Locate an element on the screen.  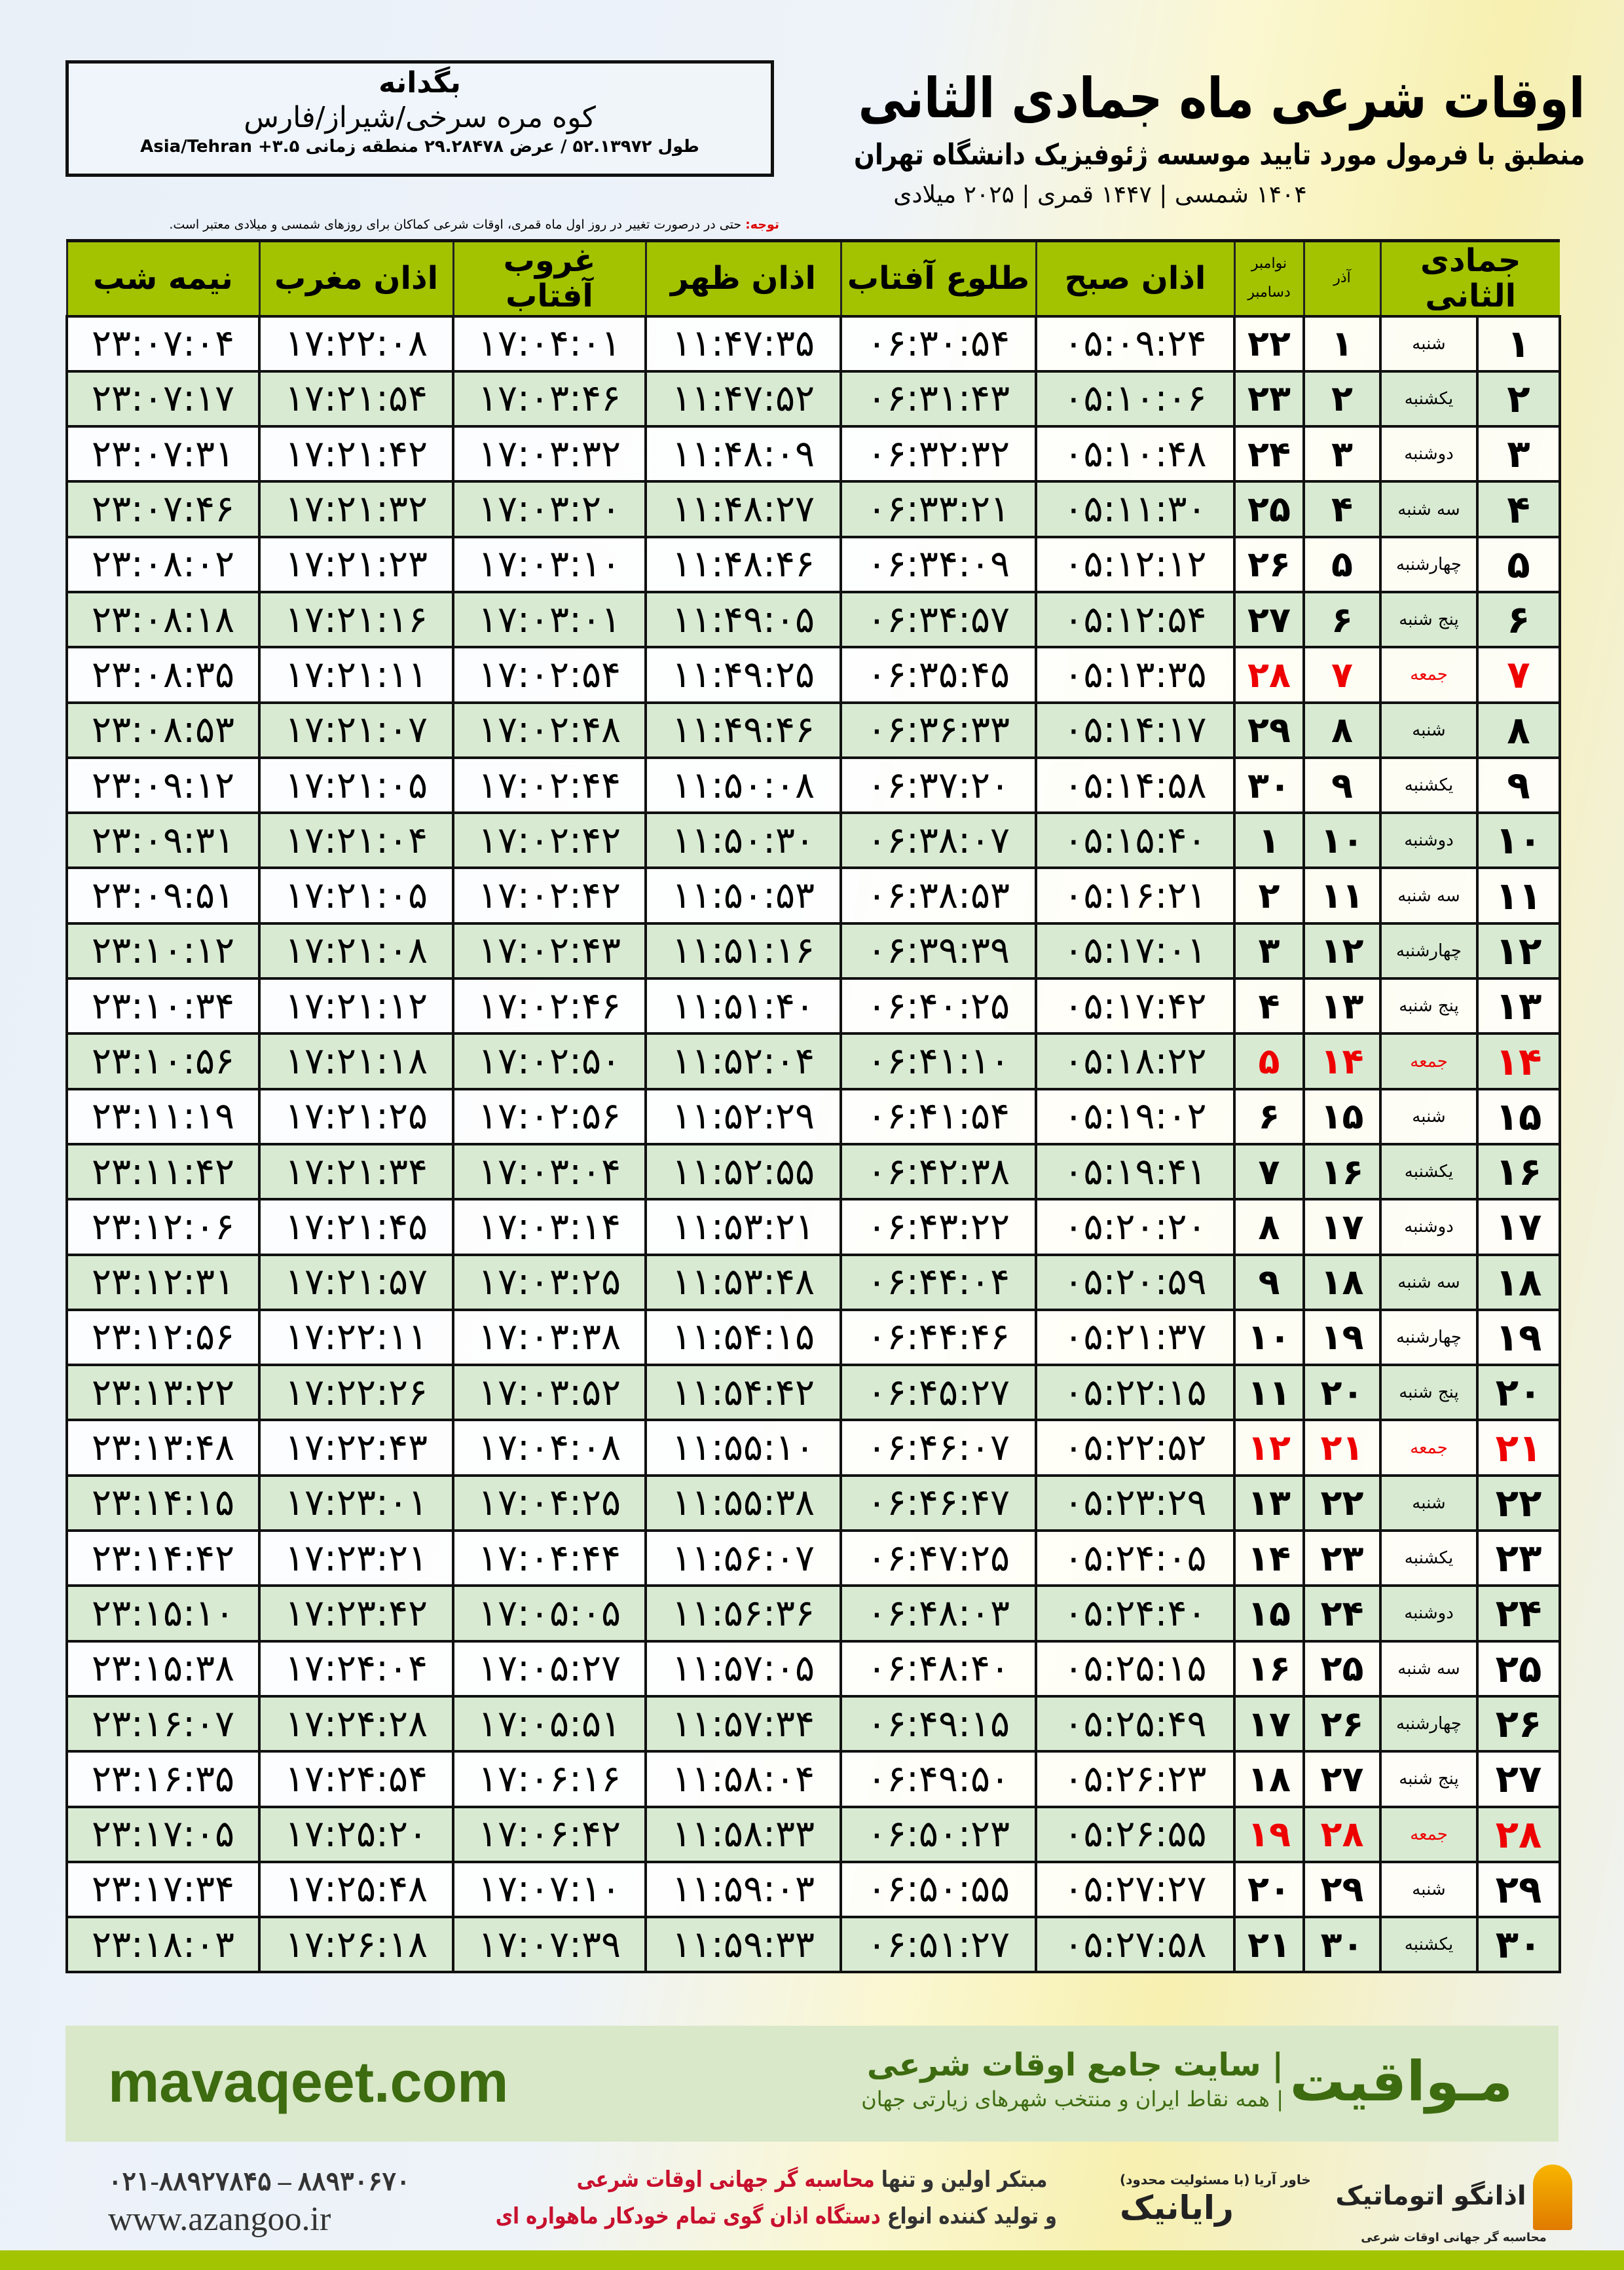
cell-fajr: ۰۵:۲۷:۲۷ is located at coordinates (1135, 1889).